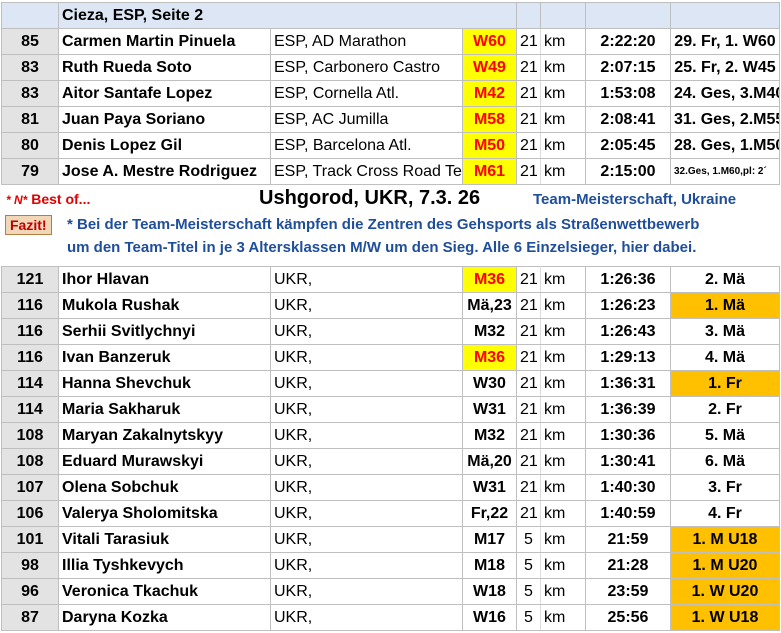  Describe the element at coordinates (489, 461) in the screenshot. I see `age-class-cell: Mä,20` at that location.